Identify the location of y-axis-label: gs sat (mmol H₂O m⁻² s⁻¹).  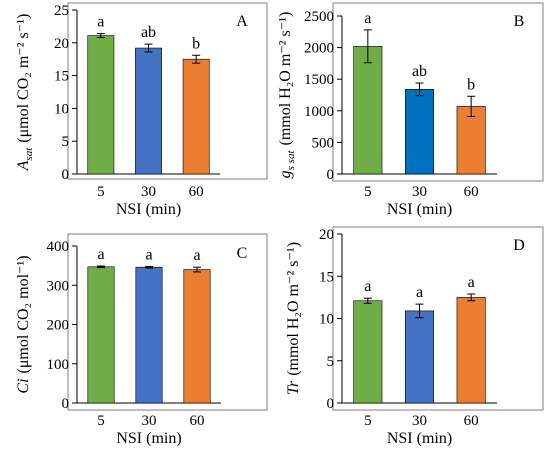
(287, 95).